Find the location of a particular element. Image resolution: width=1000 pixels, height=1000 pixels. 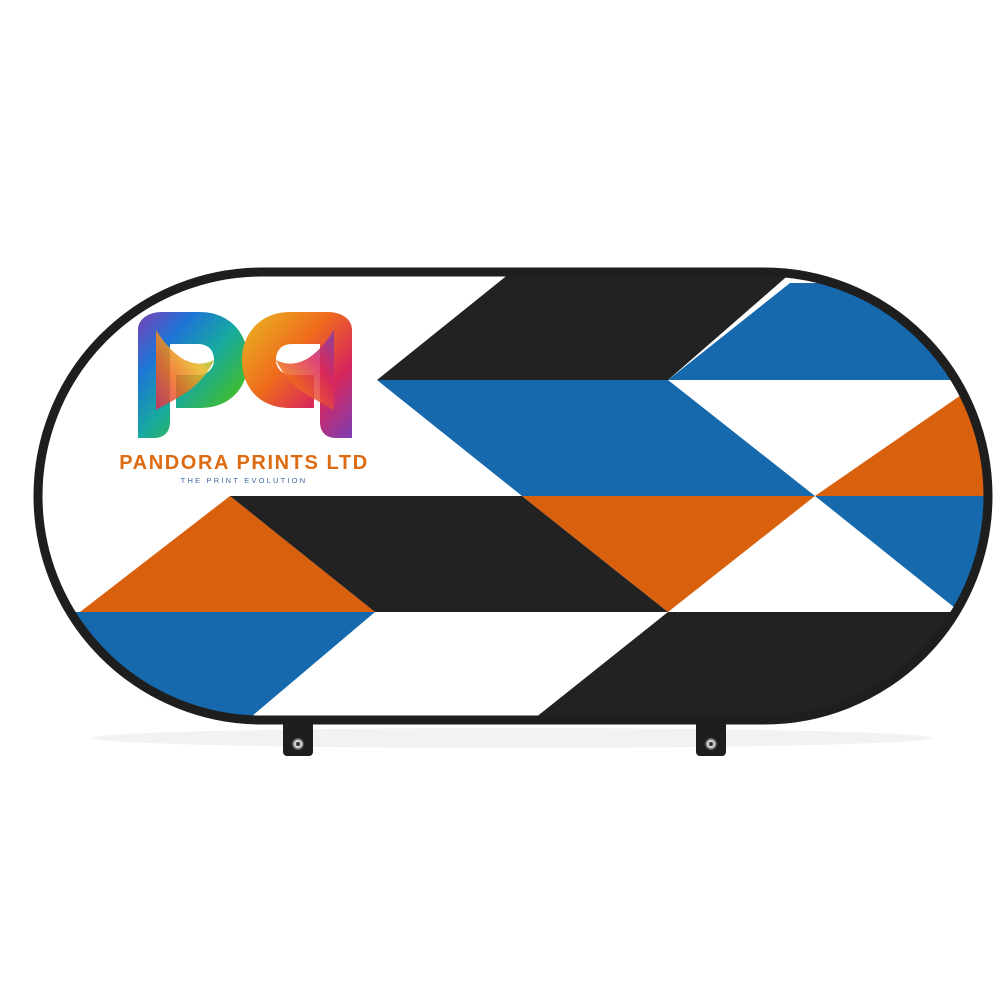

left-tab is located at coordinates (298, 736).